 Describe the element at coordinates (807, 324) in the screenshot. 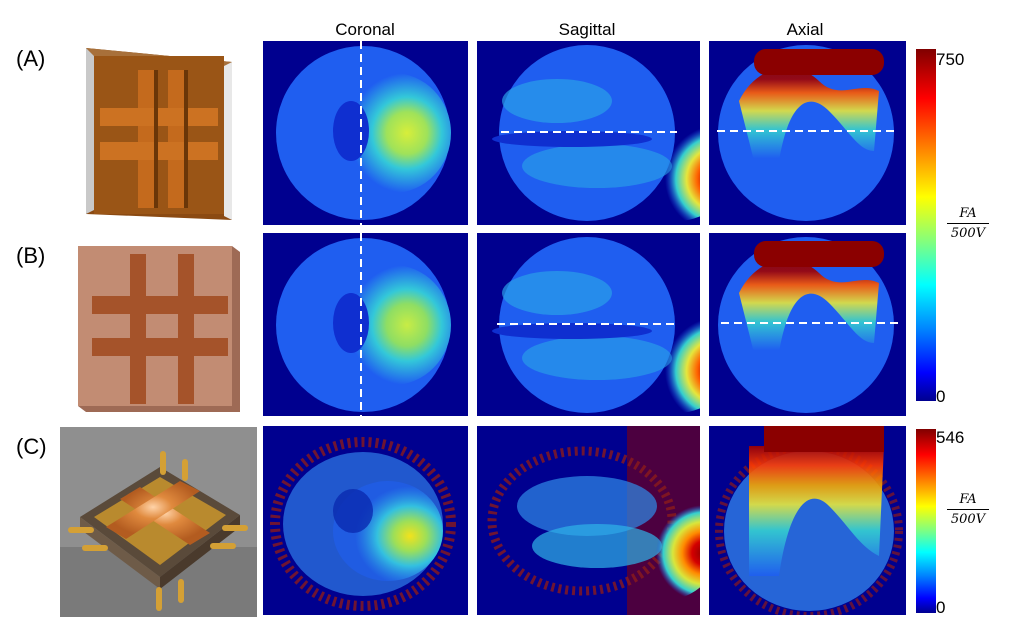

I see `panel-b-axial` at that location.